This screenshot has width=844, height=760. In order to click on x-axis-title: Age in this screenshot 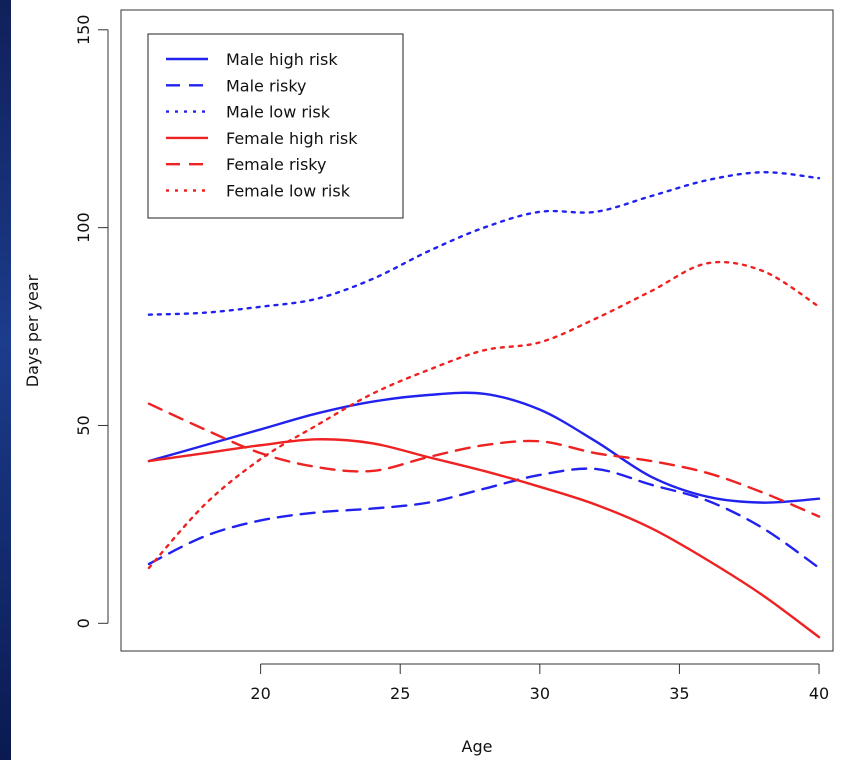, I will do `click(477, 746)`.